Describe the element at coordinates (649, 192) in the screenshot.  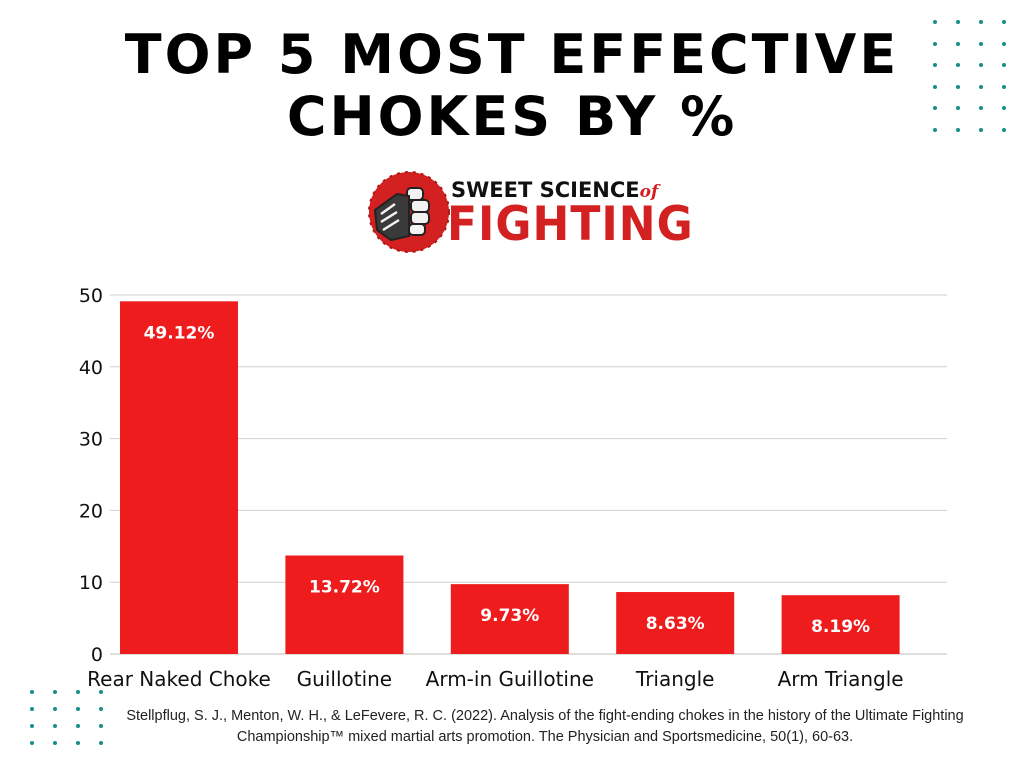
I see `logo-of: of` at that location.